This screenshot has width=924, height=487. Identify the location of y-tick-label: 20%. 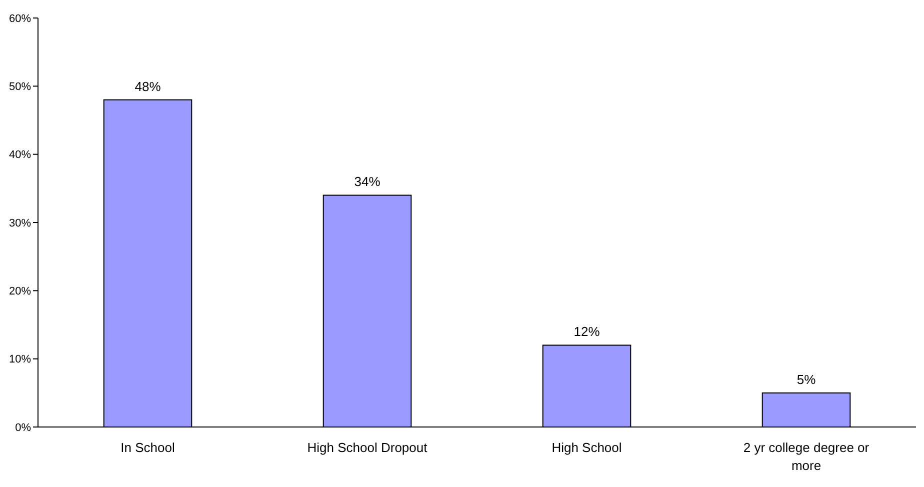
(20, 292).